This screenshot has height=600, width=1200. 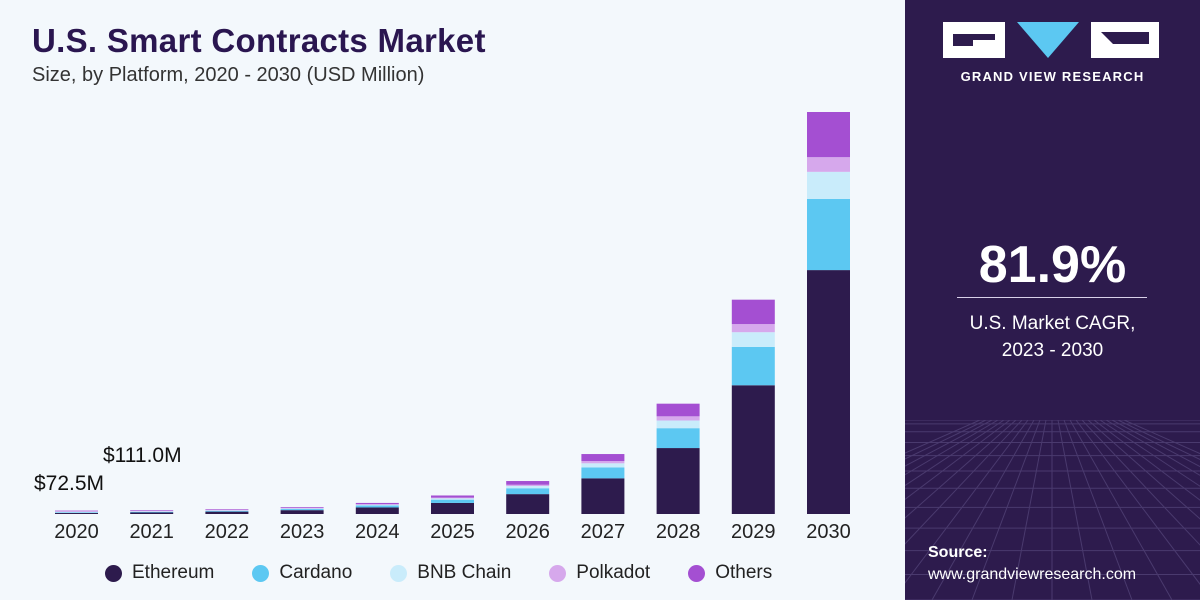 I want to click on bar-2024-bnb-chain, so click(x=377, y=505).